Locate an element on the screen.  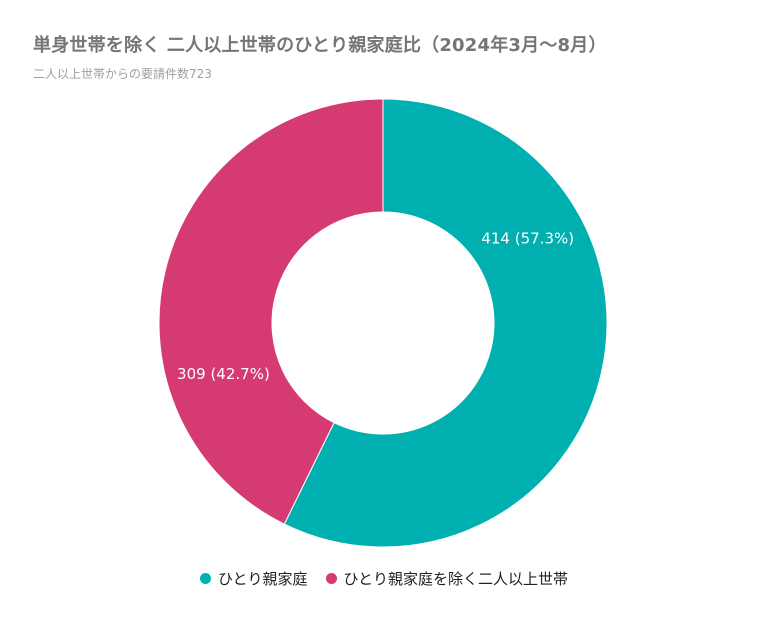
legend-item-single-parent: ひとり親家庭 is located at coordinates (253, 578).